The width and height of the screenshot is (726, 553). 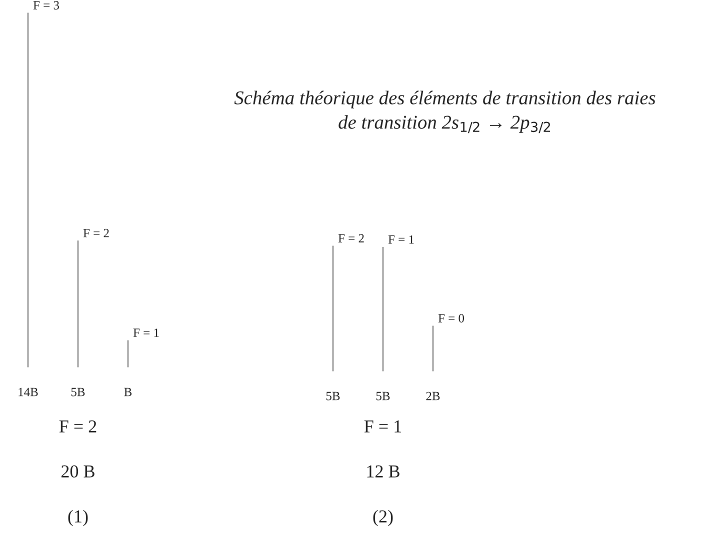 I want to click on annotation: F = 2, so click(x=96, y=233).